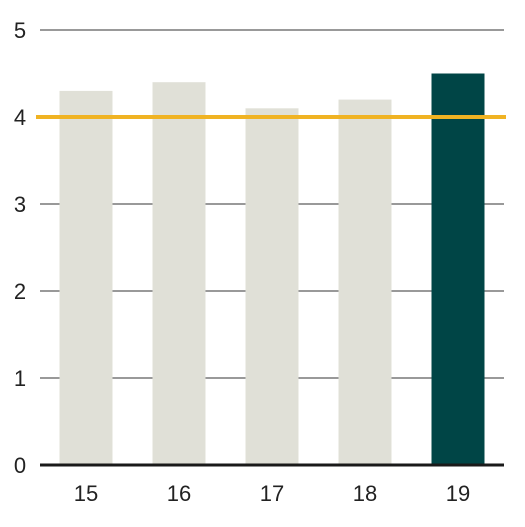 The width and height of the screenshot is (525, 527). Describe the element at coordinates (20, 204) in the screenshot. I see `y-tick-label-3: 3` at that location.